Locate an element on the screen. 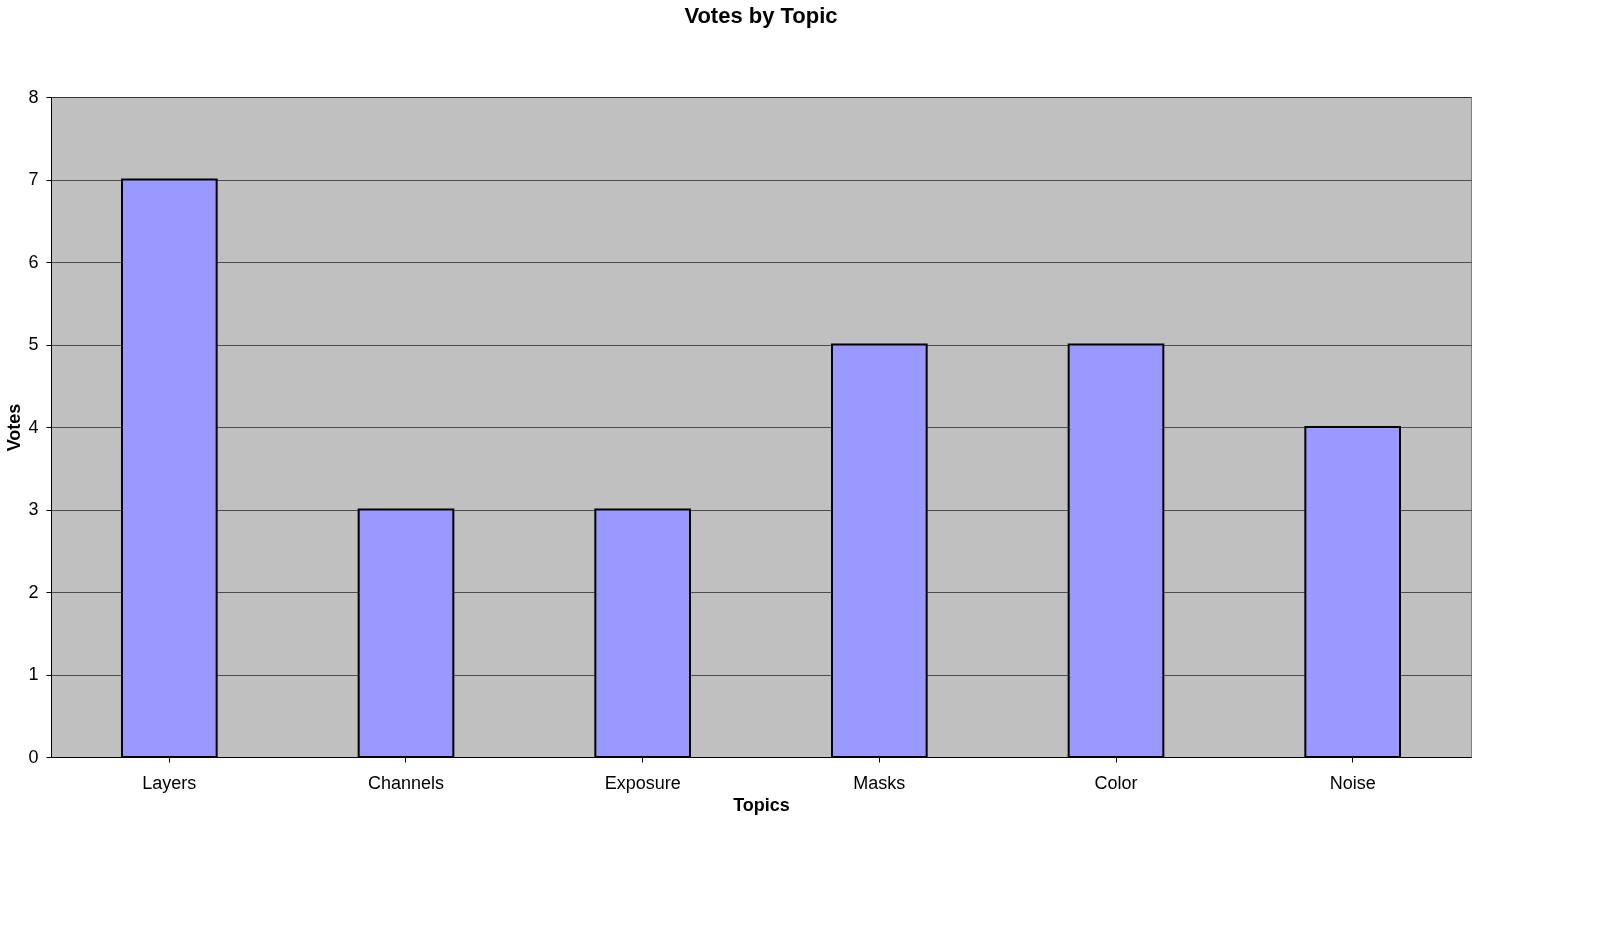  y-tick-label: 2 is located at coordinates (33, 591).